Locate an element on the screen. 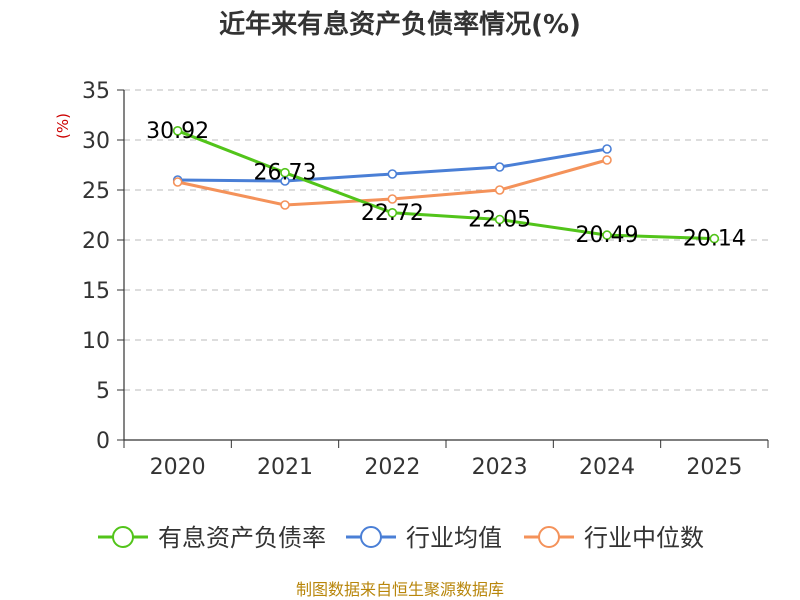  x-tick-label: 2022 is located at coordinates (392, 467).